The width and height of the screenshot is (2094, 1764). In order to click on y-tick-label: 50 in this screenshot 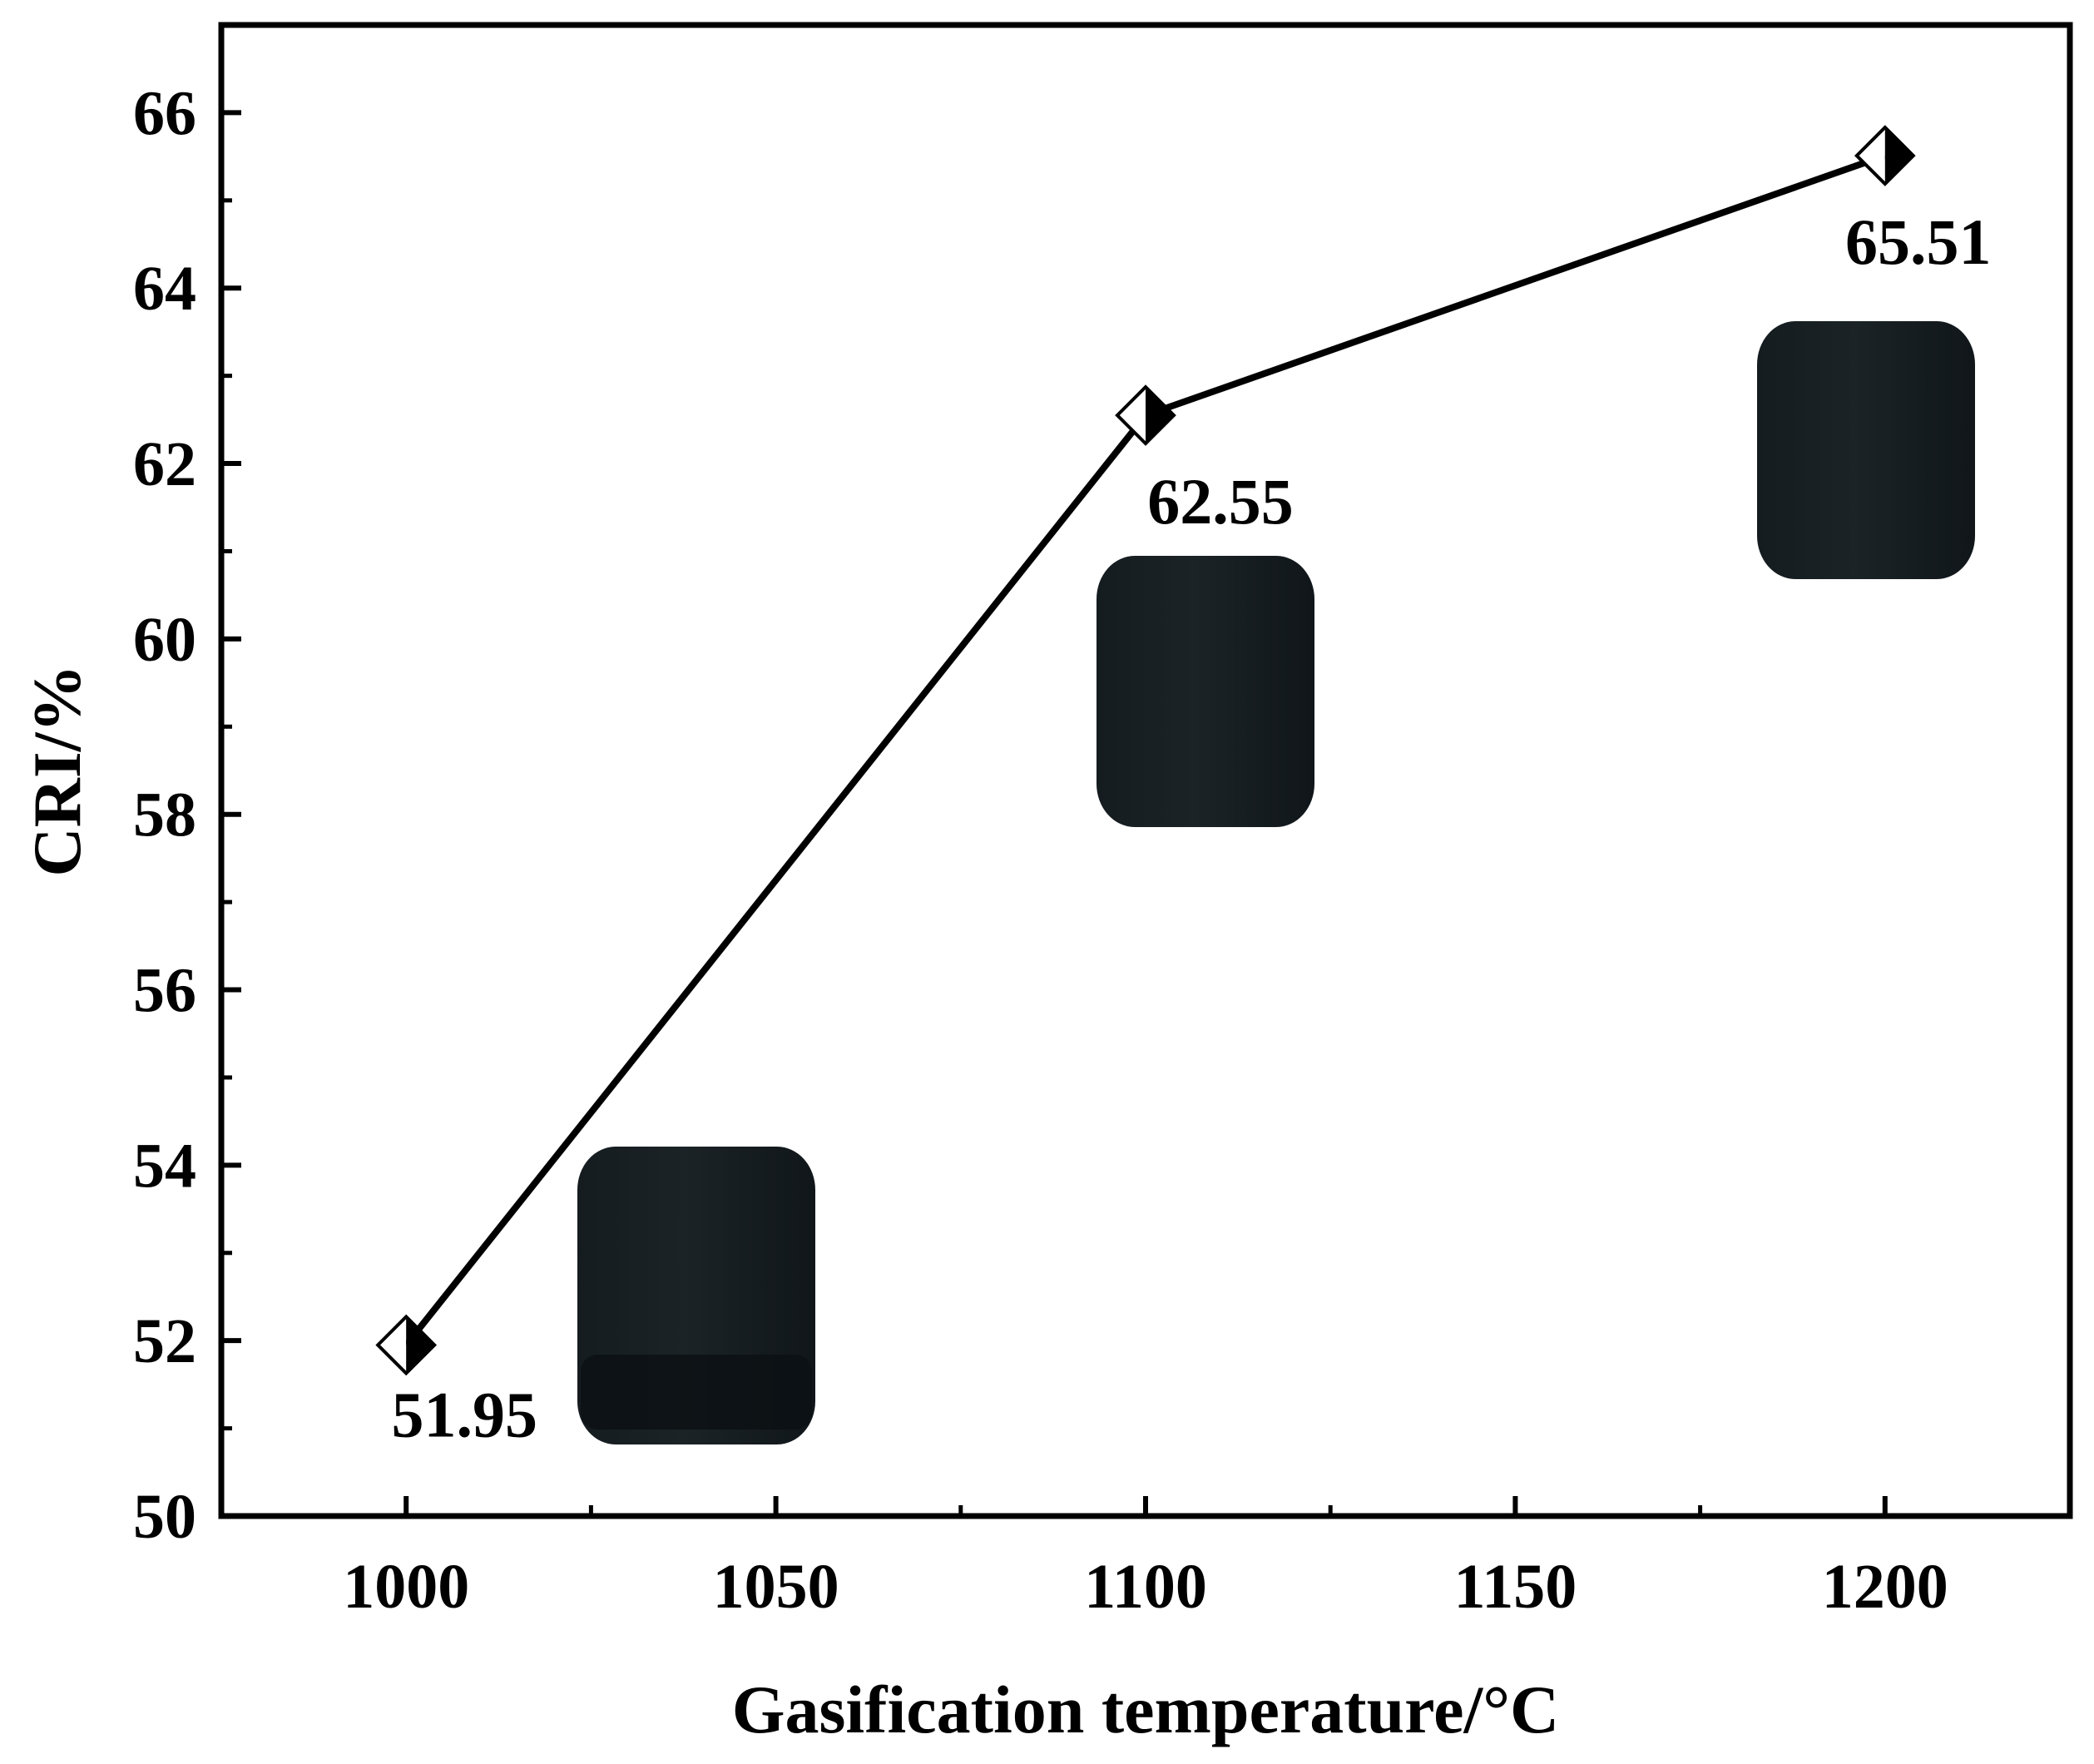, I will do `click(164, 1517)`.